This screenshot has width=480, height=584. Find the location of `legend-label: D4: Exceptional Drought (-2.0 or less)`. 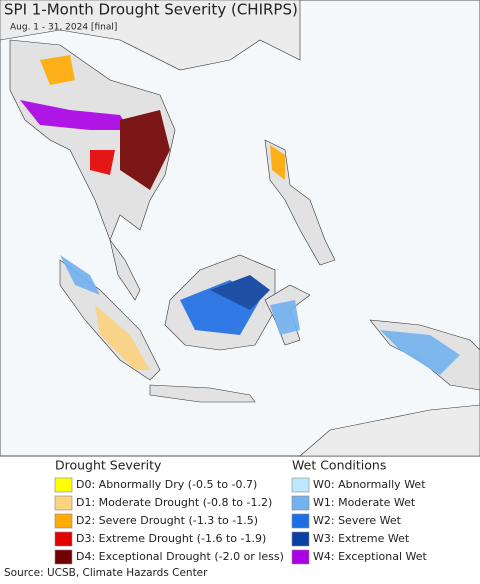

legend-label: D4: Exceptional Drought (-2.0 or less) is located at coordinates (180, 556).